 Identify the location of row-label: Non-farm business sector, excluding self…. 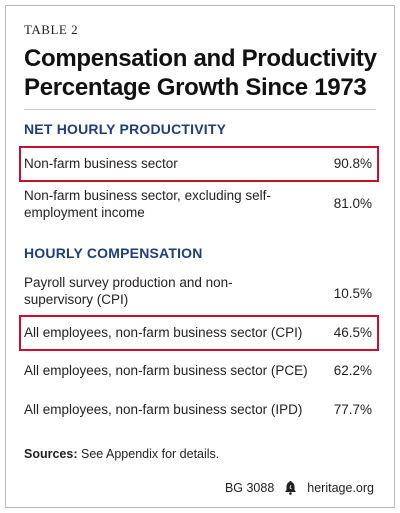
(147, 204).